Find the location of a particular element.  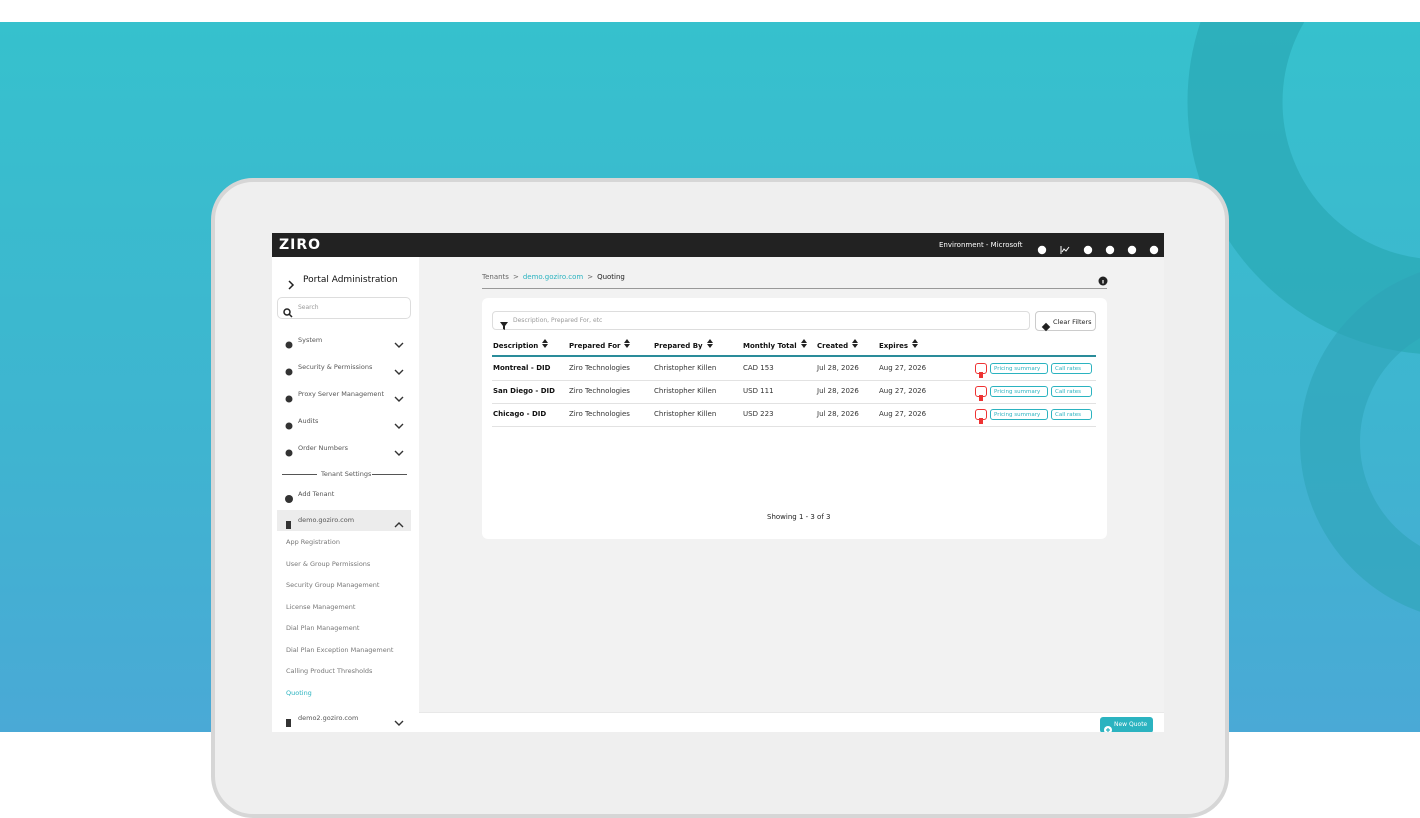

column-header-text: Prepared By is located at coordinates (678, 345).